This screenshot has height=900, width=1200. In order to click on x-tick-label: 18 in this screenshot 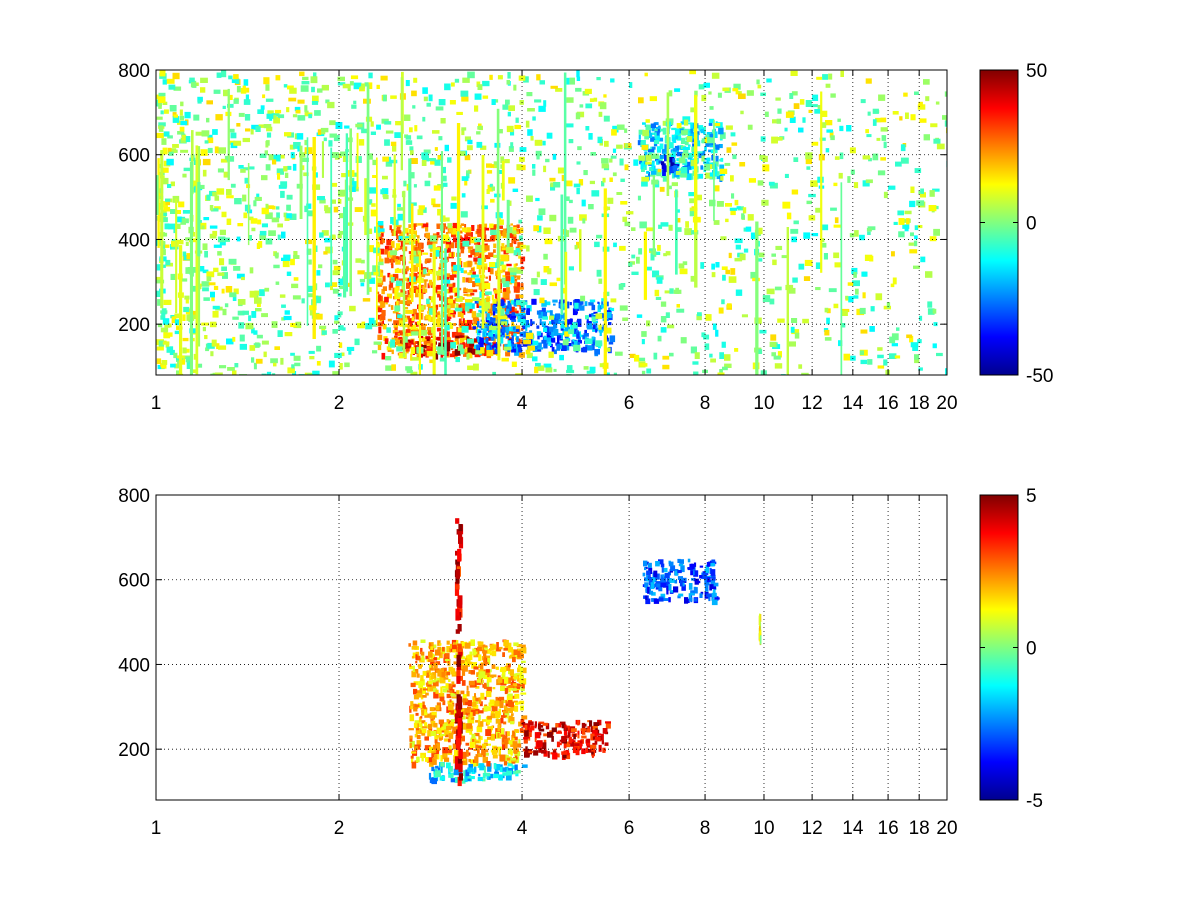, I will do `click(919, 828)`.